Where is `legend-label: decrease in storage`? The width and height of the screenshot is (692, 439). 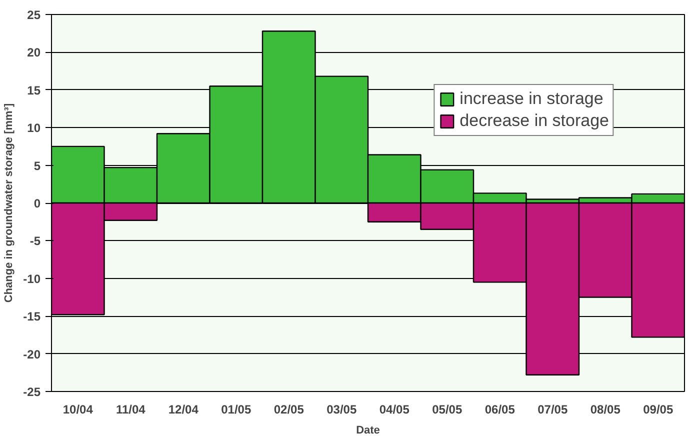
legend-label: decrease in storage is located at coordinates (534, 121).